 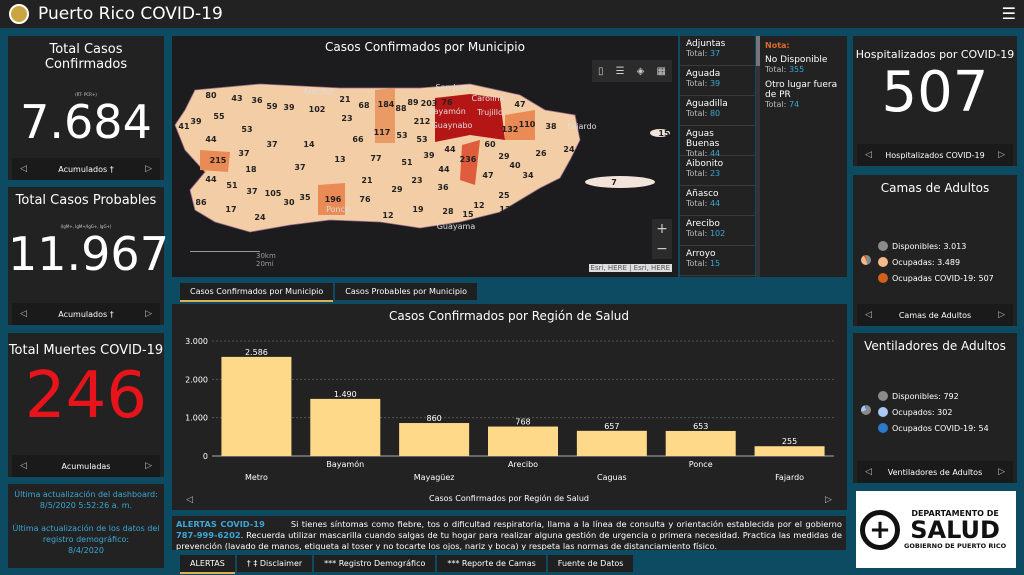 I want to click on municipality-count: 15, so click(x=468, y=214).